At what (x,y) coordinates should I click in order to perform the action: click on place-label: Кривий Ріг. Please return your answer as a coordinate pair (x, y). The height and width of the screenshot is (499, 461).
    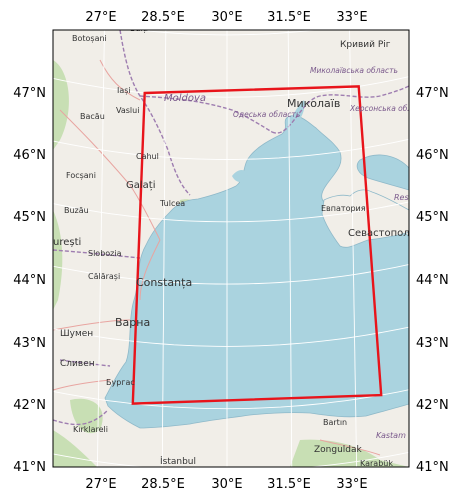
    Looking at the image, I should click on (365, 45).